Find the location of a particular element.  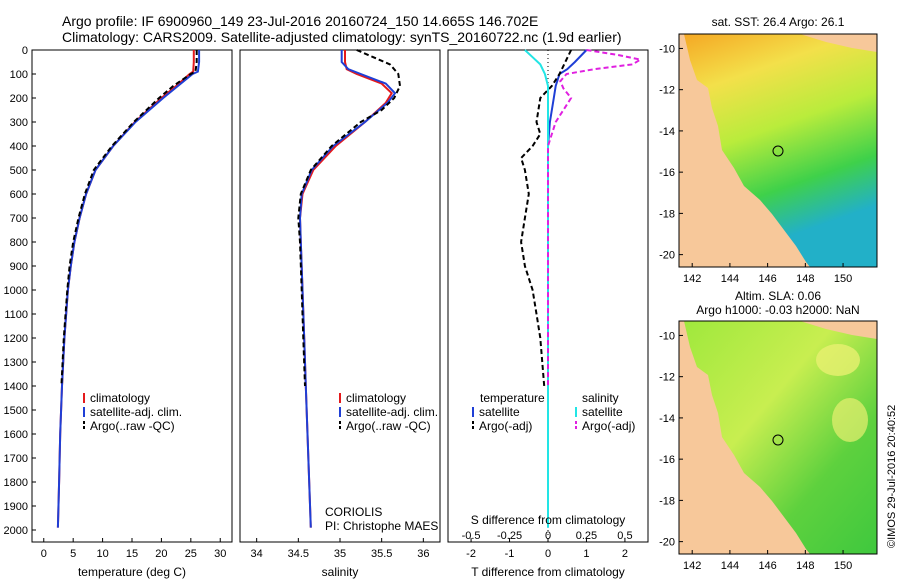

s-tick-label: -0.25 is located at coordinates (509, 536).